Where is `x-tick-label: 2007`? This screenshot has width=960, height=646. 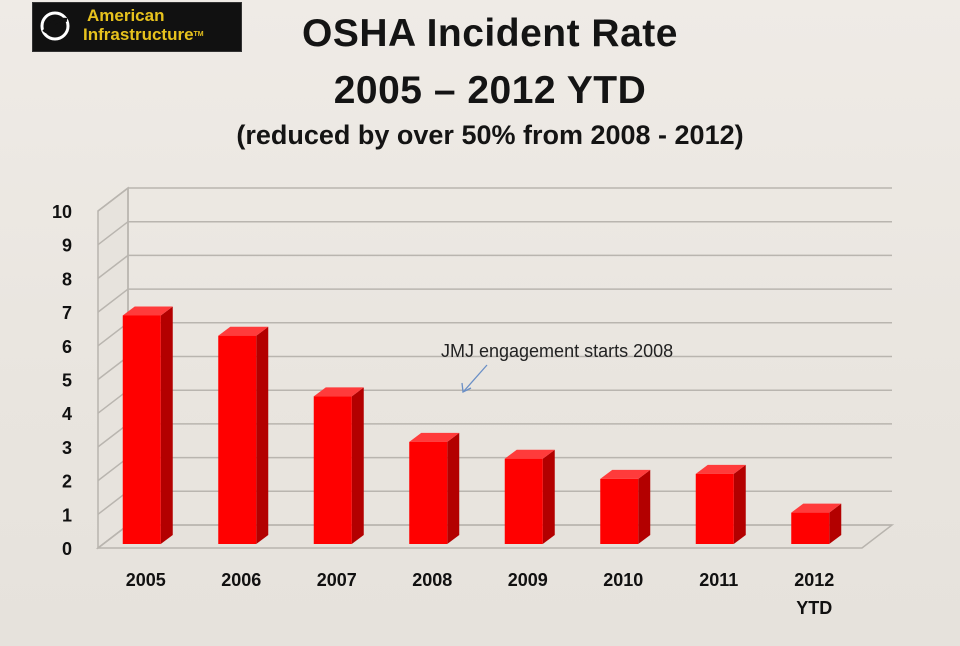 x-tick-label: 2007 is located at coordinates (337, 580).